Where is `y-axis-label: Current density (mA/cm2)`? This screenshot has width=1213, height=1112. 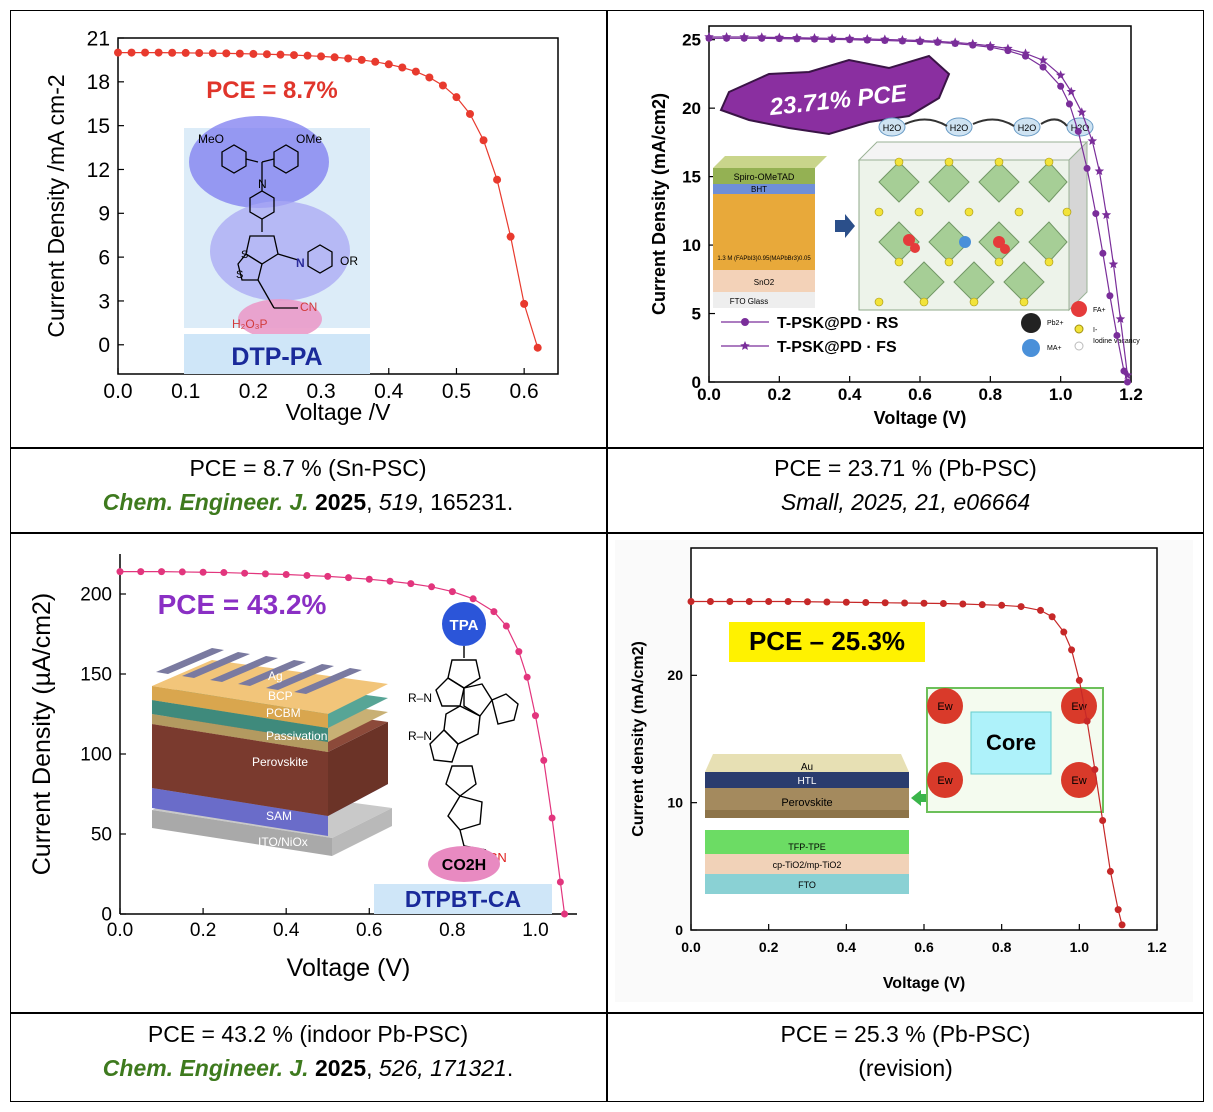 y-axis-label: Current density (mA/cm2) is located at coordinates (638, 739).